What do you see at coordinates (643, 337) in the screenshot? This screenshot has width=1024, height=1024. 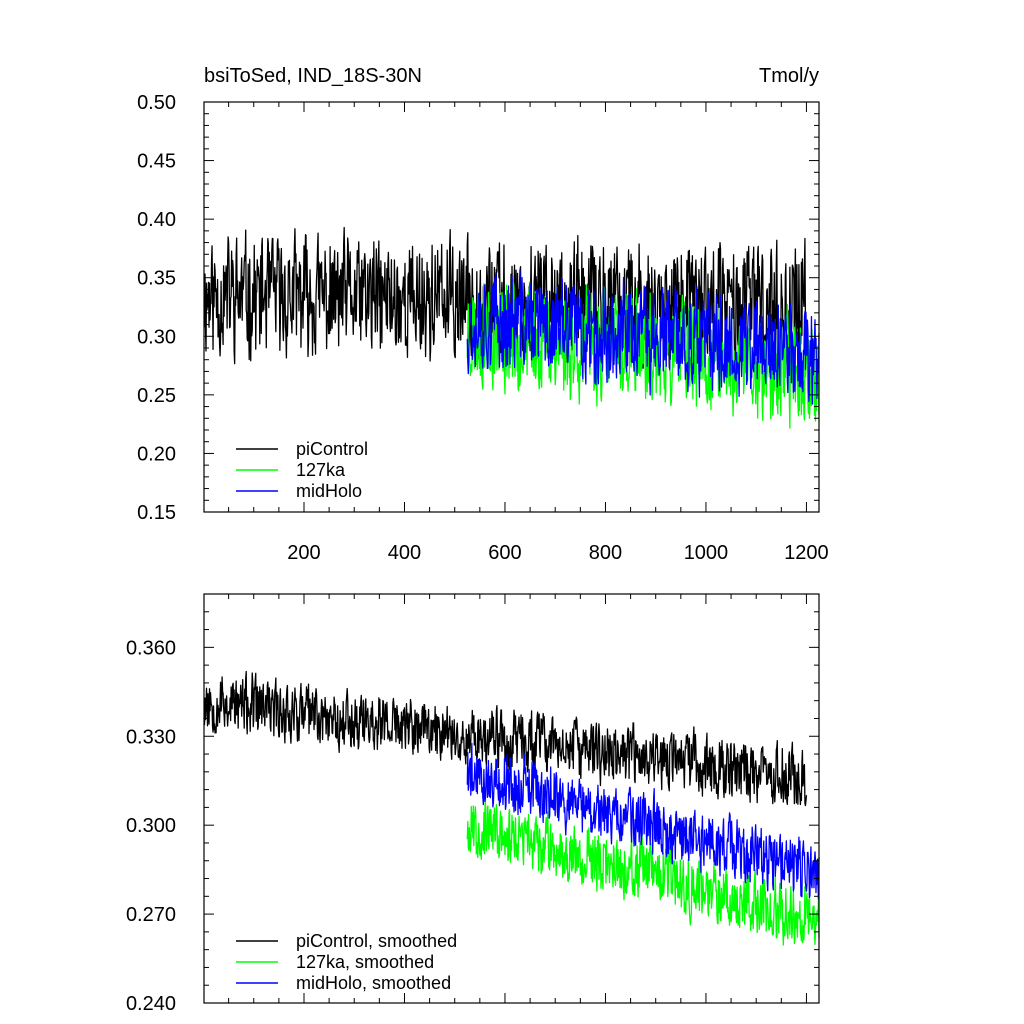 I see `series-line-midholo` at bounding box center [643, 337].